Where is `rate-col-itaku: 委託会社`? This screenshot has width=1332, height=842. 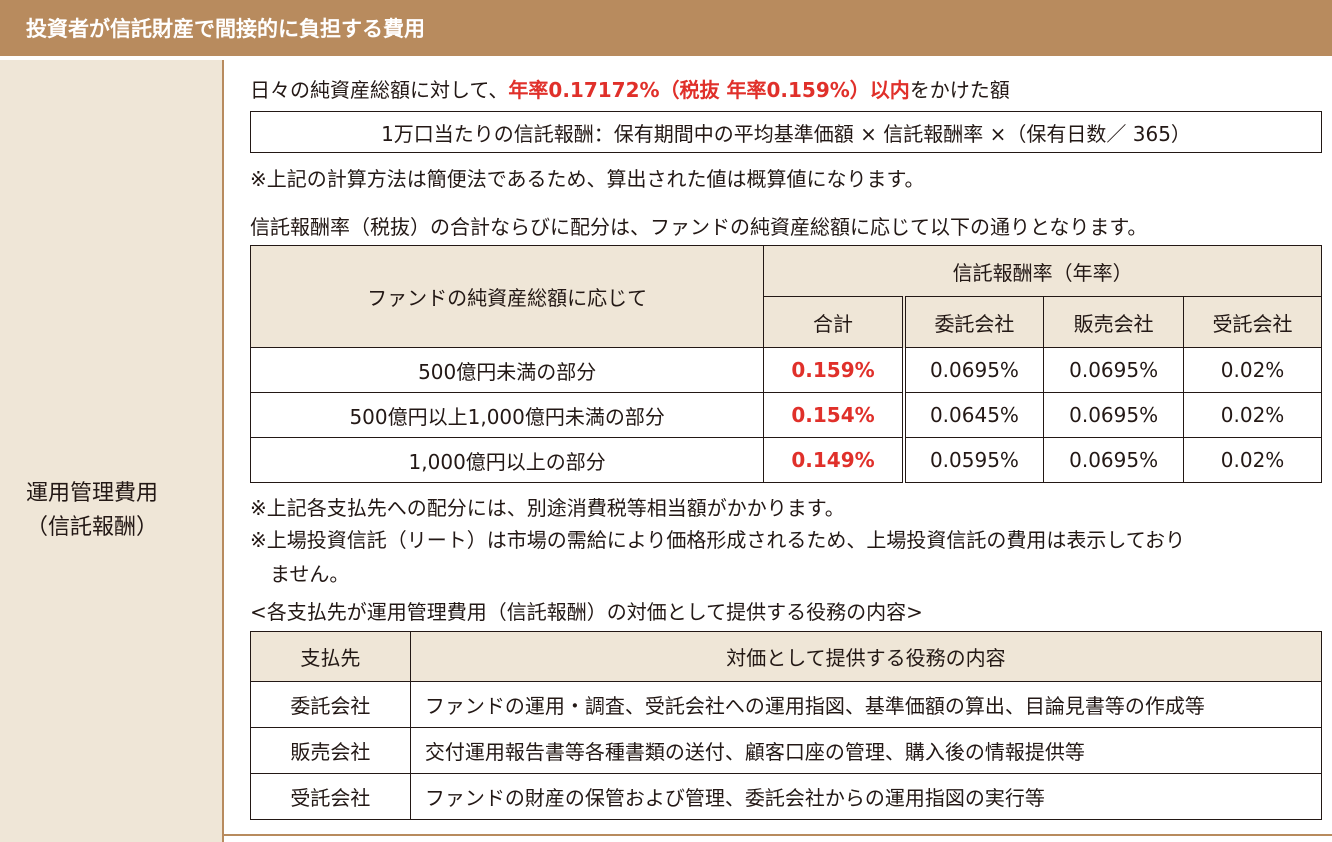 rate-col-itaku: 委託会社 is located at coordinates (974, 322).